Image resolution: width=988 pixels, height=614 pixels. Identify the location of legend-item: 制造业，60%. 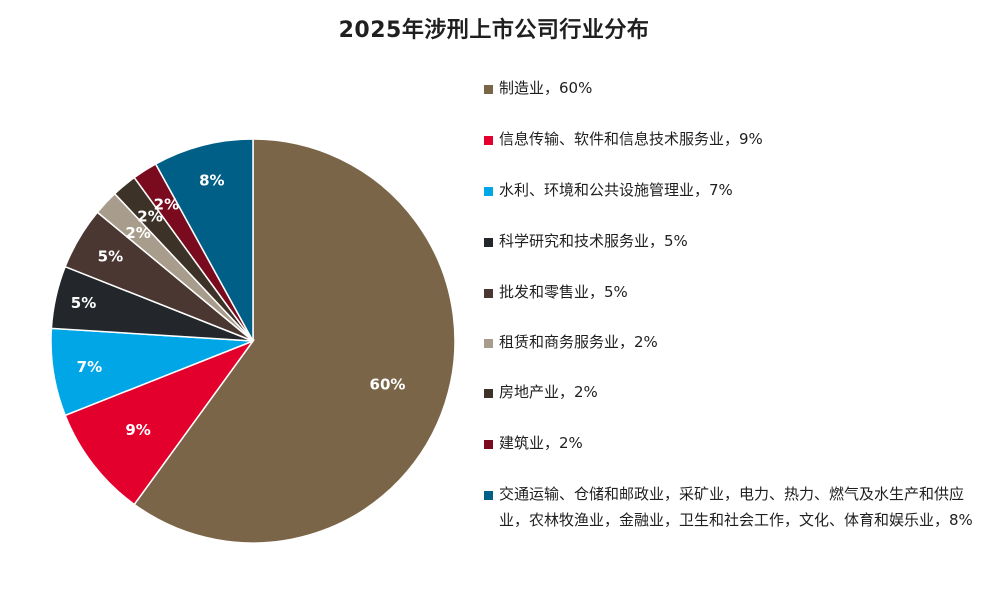
(734, 89).